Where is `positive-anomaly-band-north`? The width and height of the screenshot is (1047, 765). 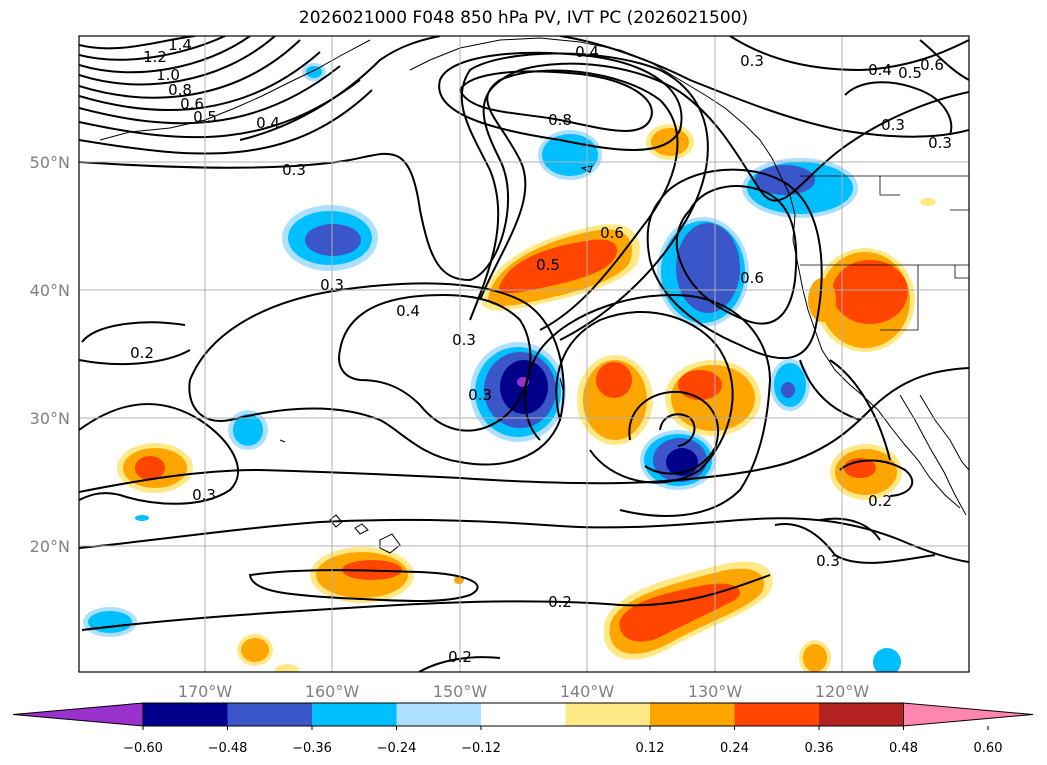 positive-anomaly-band-north is located at coordinates (560, 267).